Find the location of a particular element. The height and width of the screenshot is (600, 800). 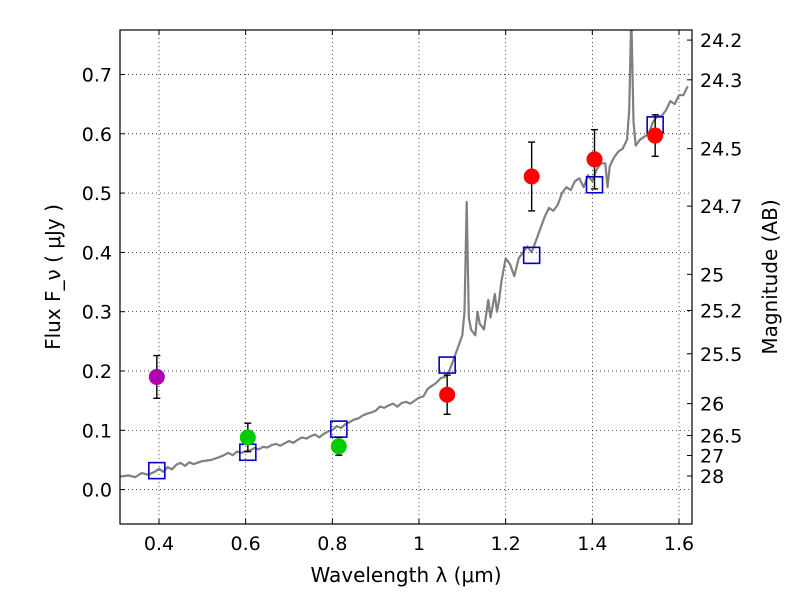

x-tick-label: 0.4 is located at coordinates (159, 544).